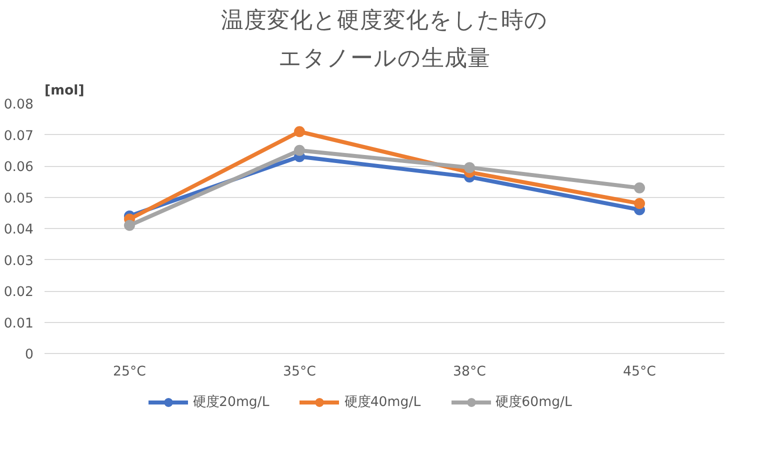 Image resolution: width=770 pixels, height=468 pixels. What do you see at coordinates (19, 230) in the screenshot?
I see `y-tick-label: 0.04` at bounding box center [19, 230].